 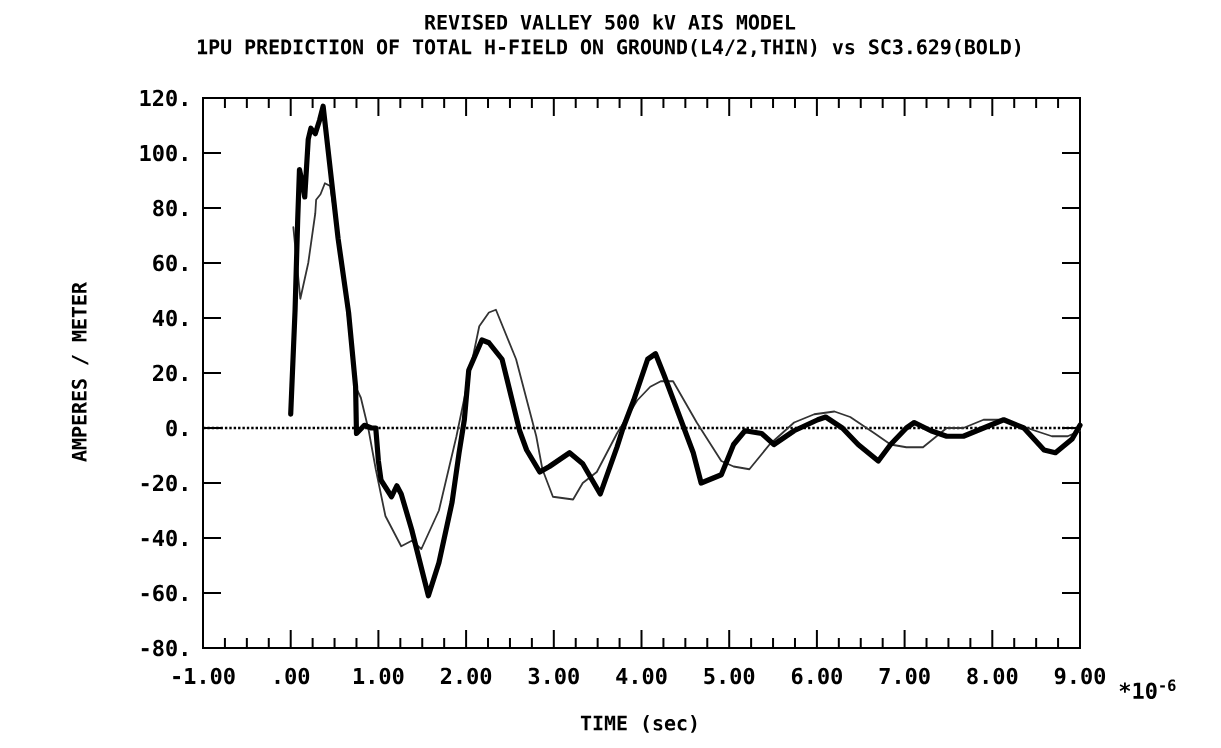 What do you see at coordinates (80, 372) in the screenshot?
I see `y-axis-title: AMPERES / METER` at bounding box center [80, 372].